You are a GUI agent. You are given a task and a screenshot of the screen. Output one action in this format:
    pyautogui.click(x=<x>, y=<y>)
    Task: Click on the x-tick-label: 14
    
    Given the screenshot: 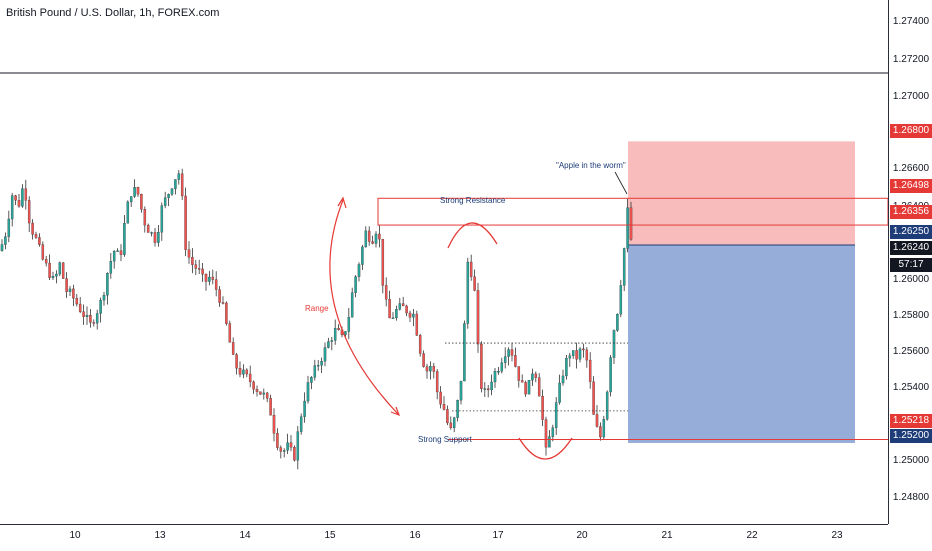 What is the action you would take?
    pyautogui.click(x=245, y=535)
    